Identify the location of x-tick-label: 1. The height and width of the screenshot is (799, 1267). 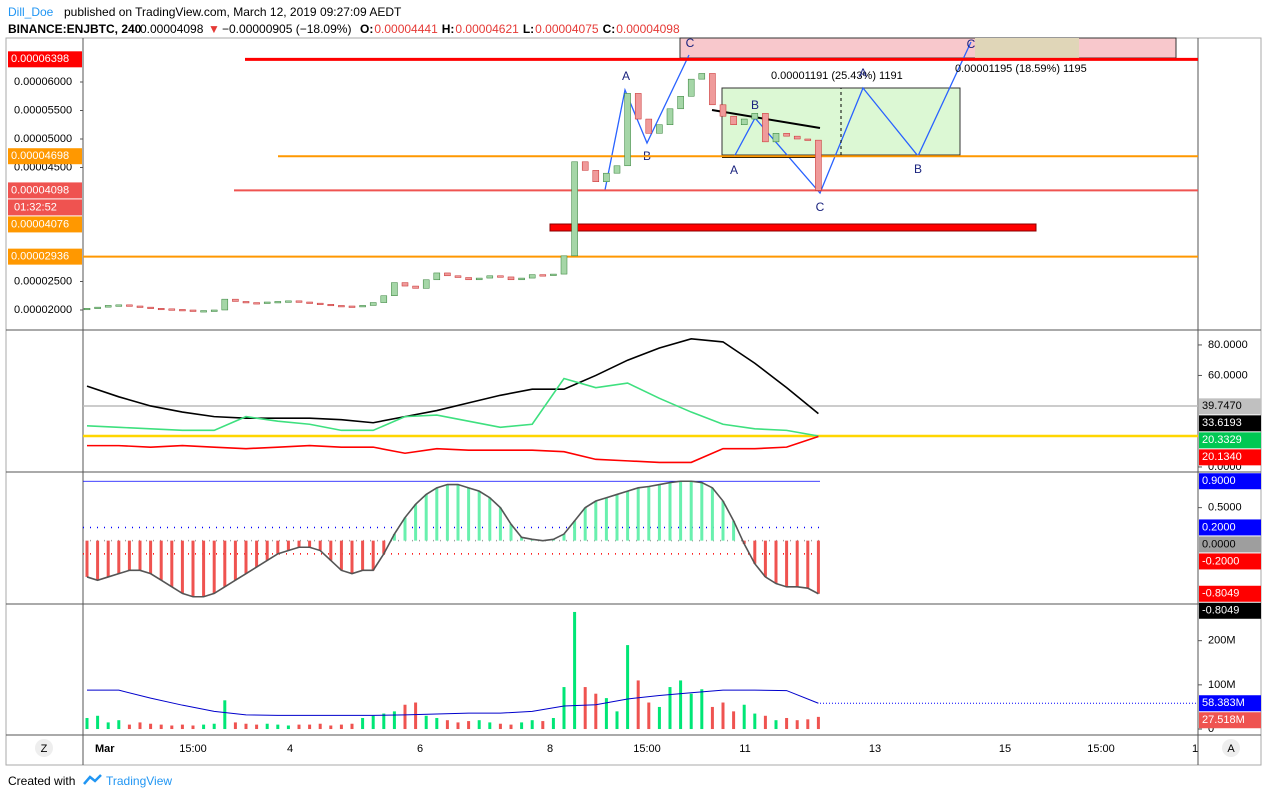
(1195, 749).